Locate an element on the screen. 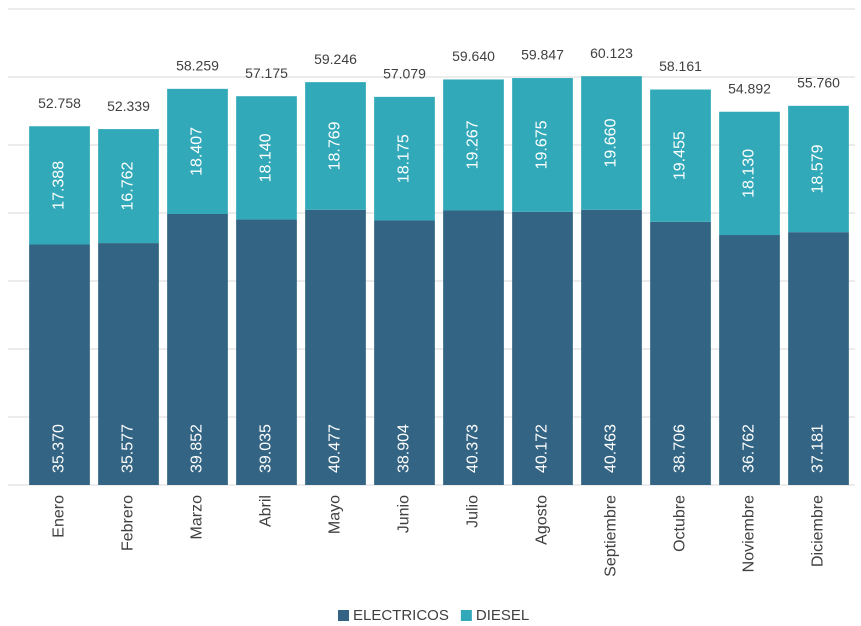 The height and width of the screenshot is (626, 861). value-label: 18.407 is located at coordinates (197, 151).